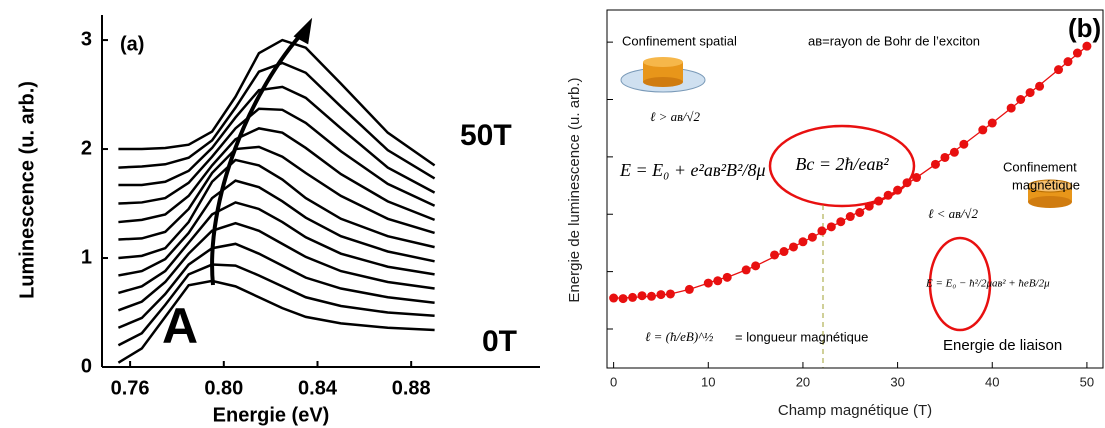  Describe the element at coordinates (318, 388) in the screenshot. I see `x-tick-label: 0.84` at that location.